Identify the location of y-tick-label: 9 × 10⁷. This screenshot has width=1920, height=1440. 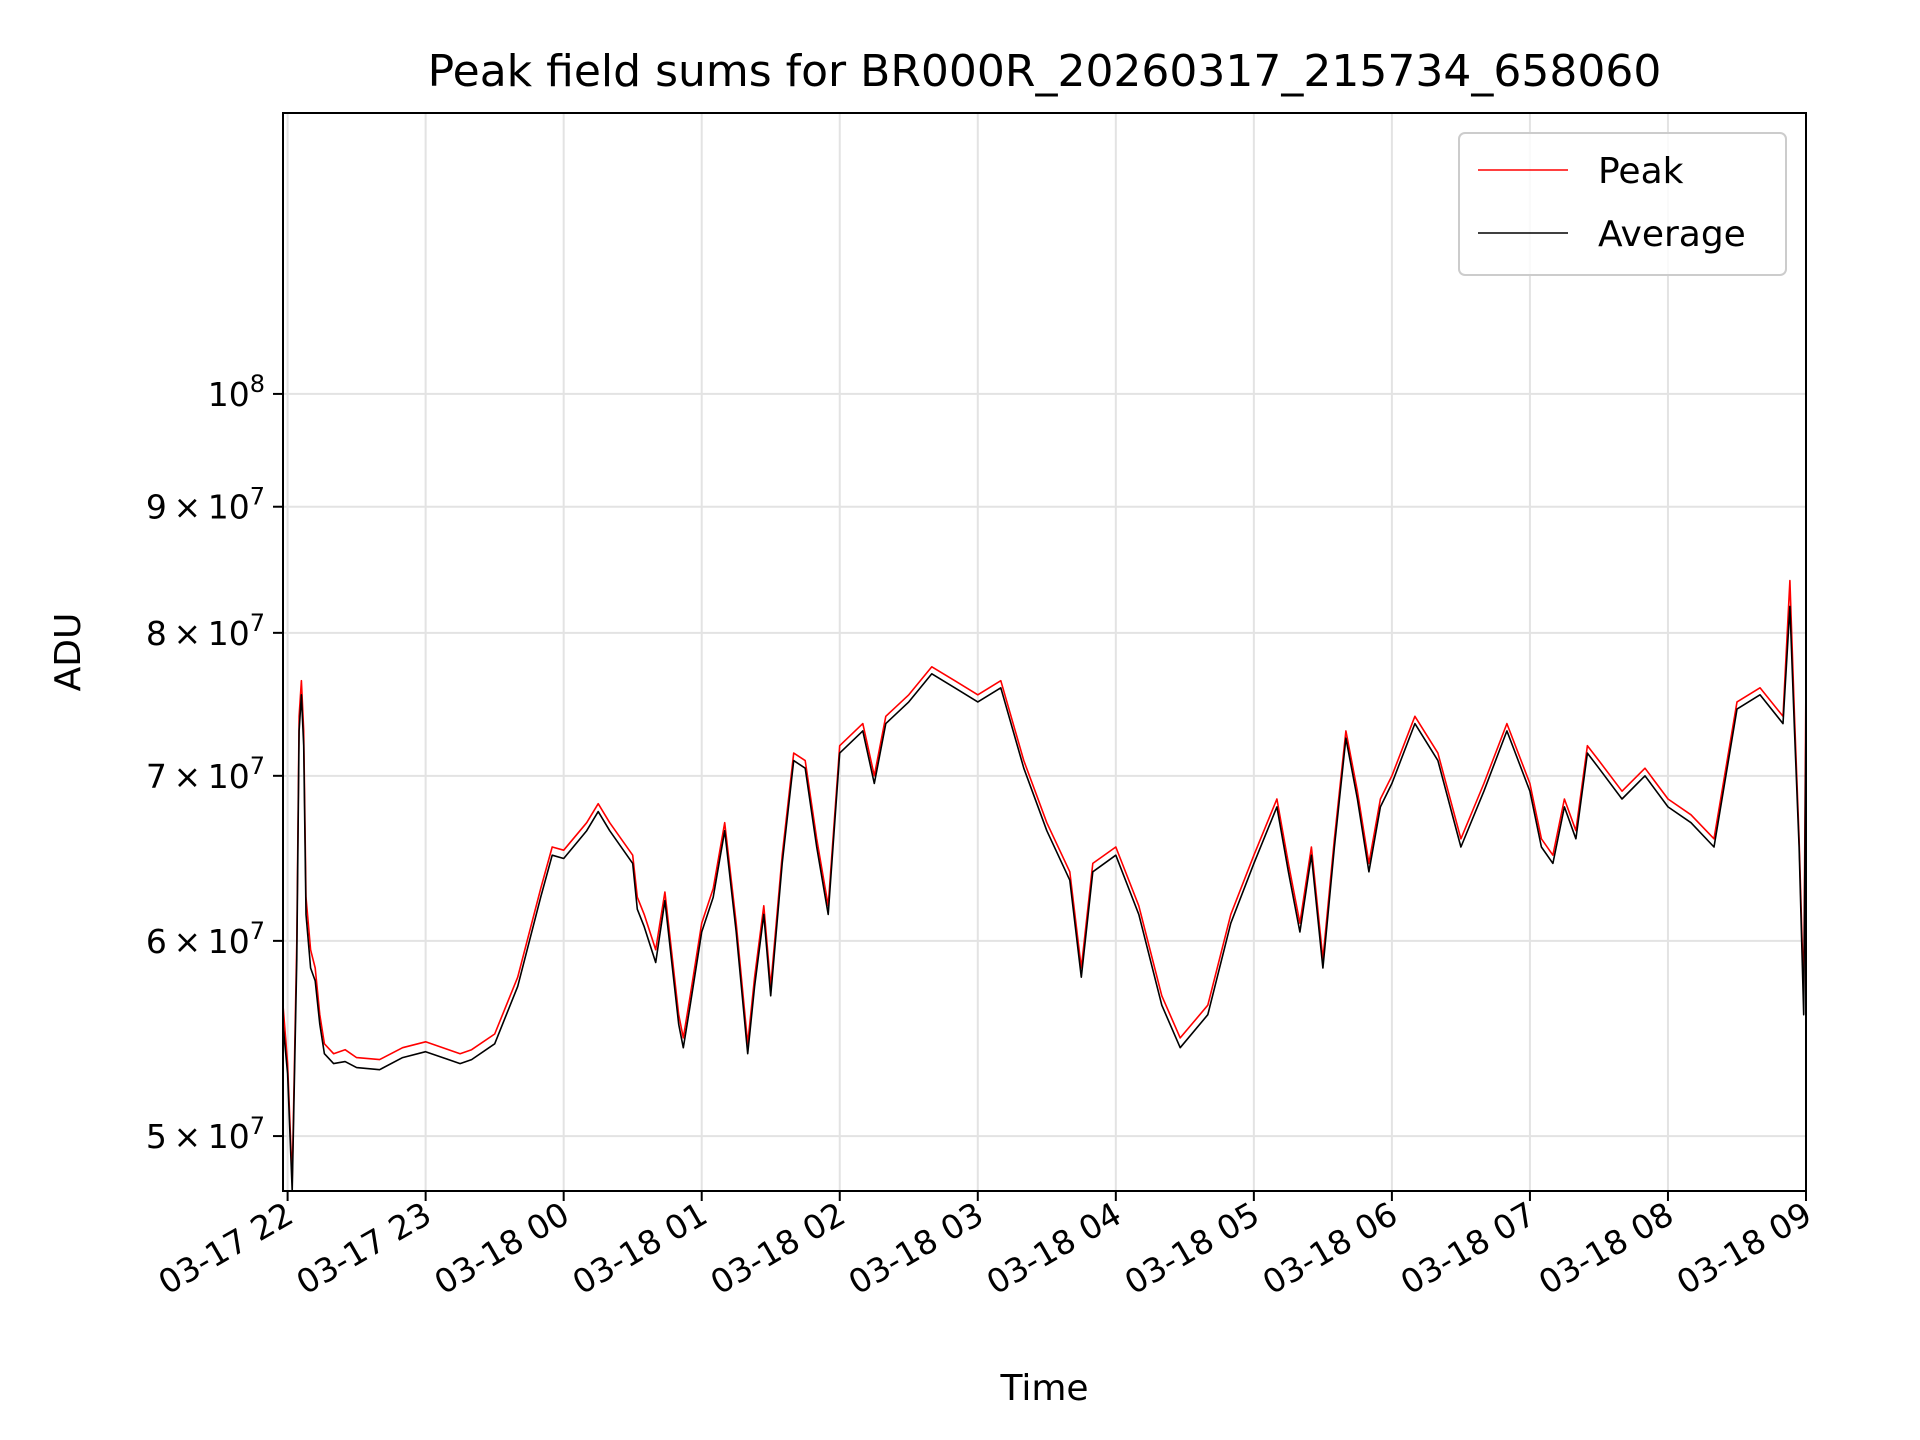
(205, 505).